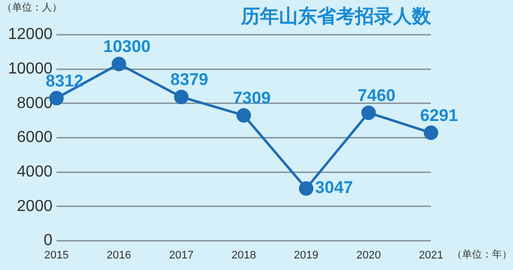 The image size is (513, 270). What do you see at coordinates (189, 80) in the screenshot?
I see `data-label: 8379` at bounding box center [189, 80].